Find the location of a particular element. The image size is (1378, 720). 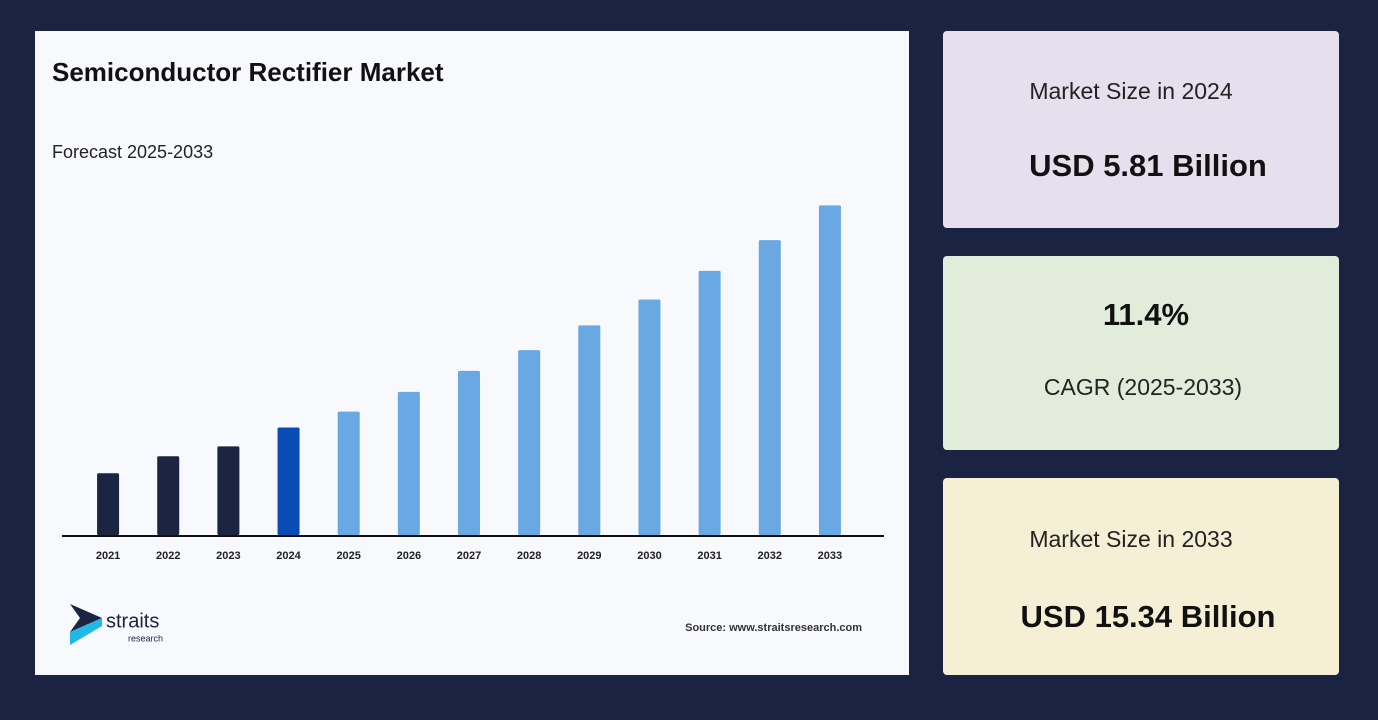

card-value: 11.4% is located at coordinates (1146, 314).